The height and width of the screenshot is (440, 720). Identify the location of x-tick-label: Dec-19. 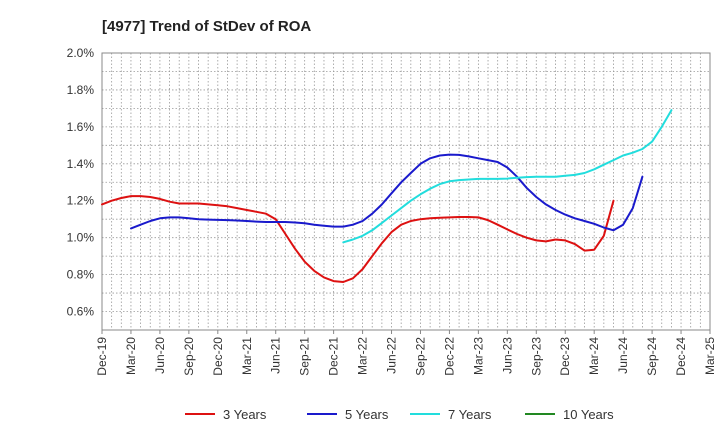
(102, 356).